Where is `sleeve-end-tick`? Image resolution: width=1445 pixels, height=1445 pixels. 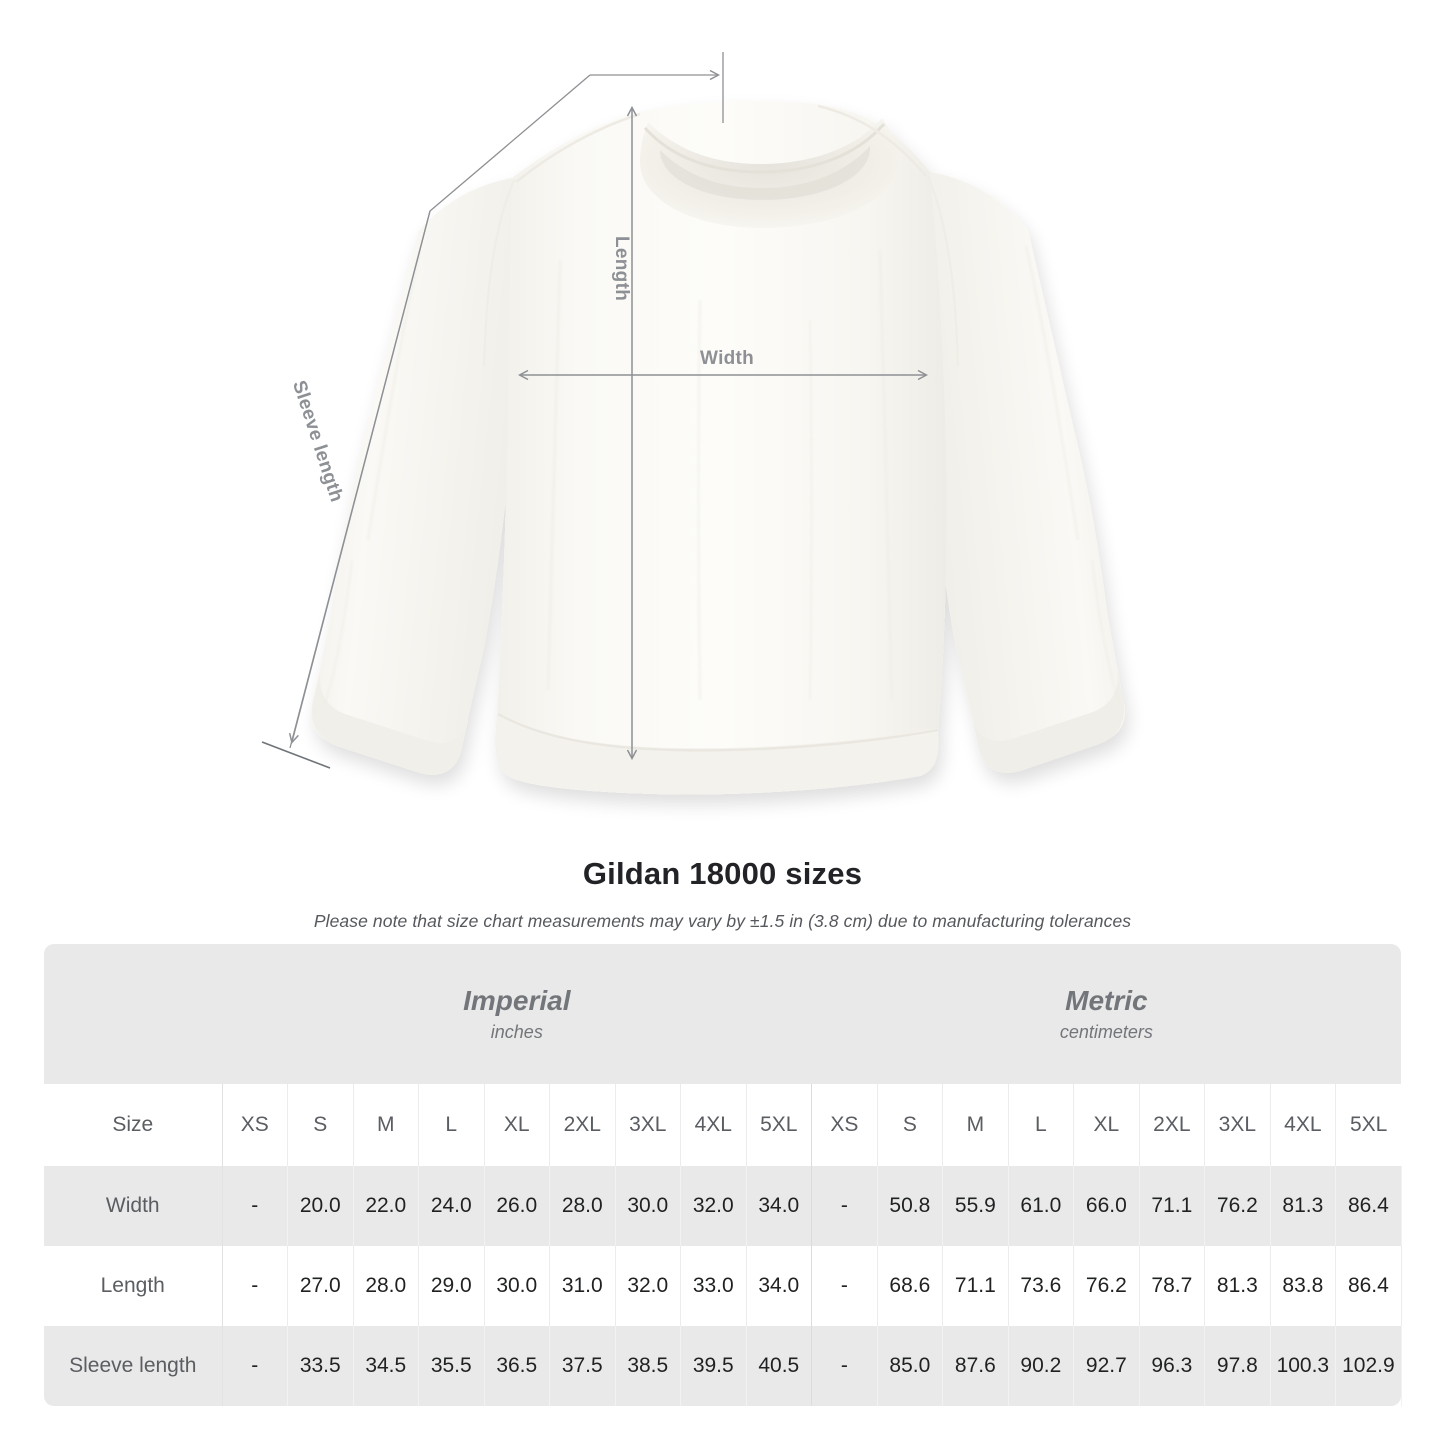
sleeve-end-tick is located at coordinates (296, 755).